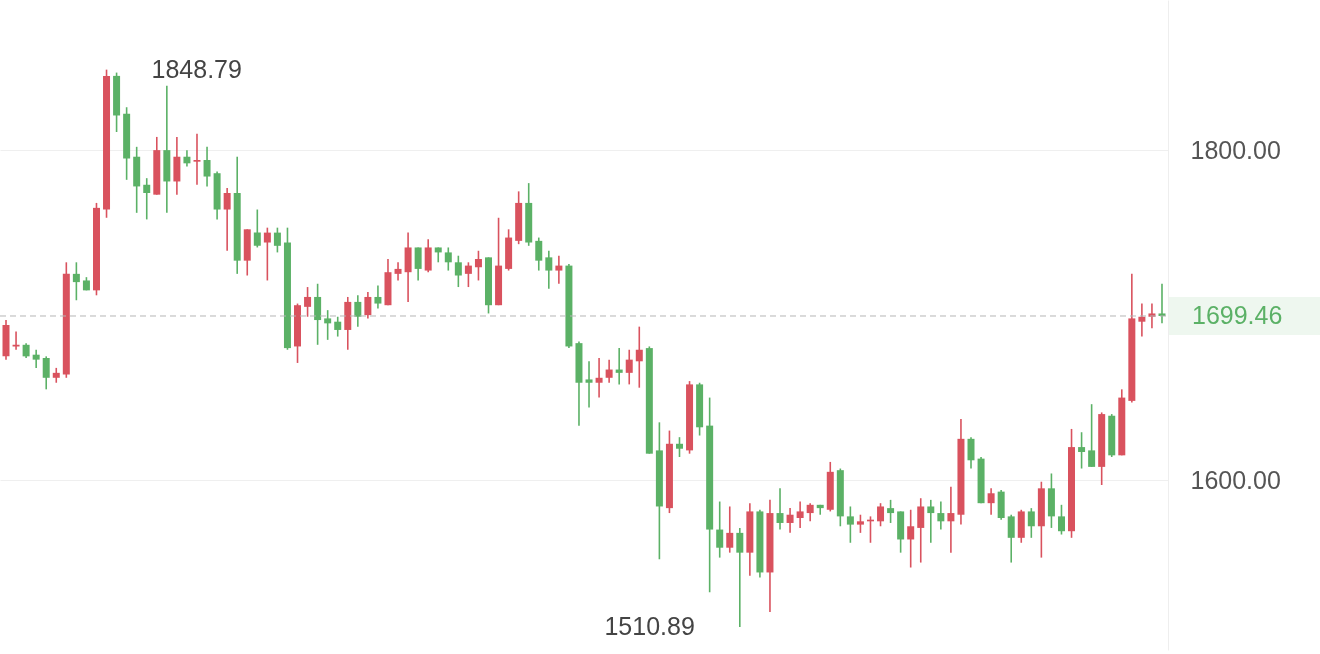 The width and height of the screenshot is (1320, 654). I want to click on annotation: 1848.79, so click(196, 68).